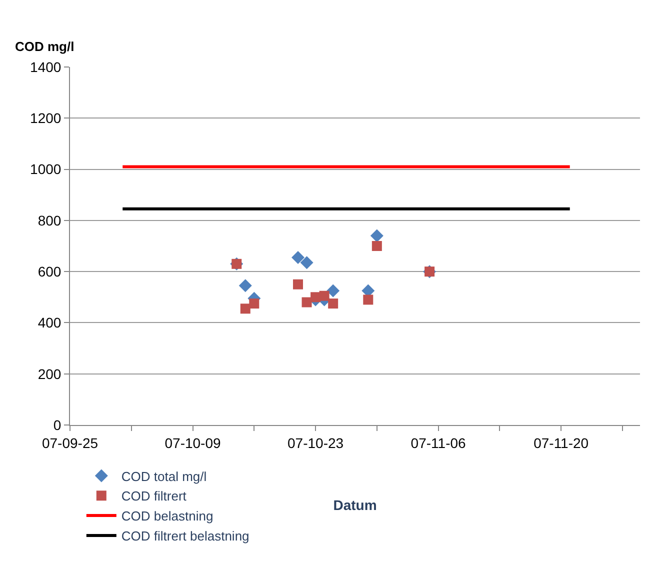  Describe the element at coordinates (50, 374) in the screenshot. I see `y-tick-label: 200` at that location.